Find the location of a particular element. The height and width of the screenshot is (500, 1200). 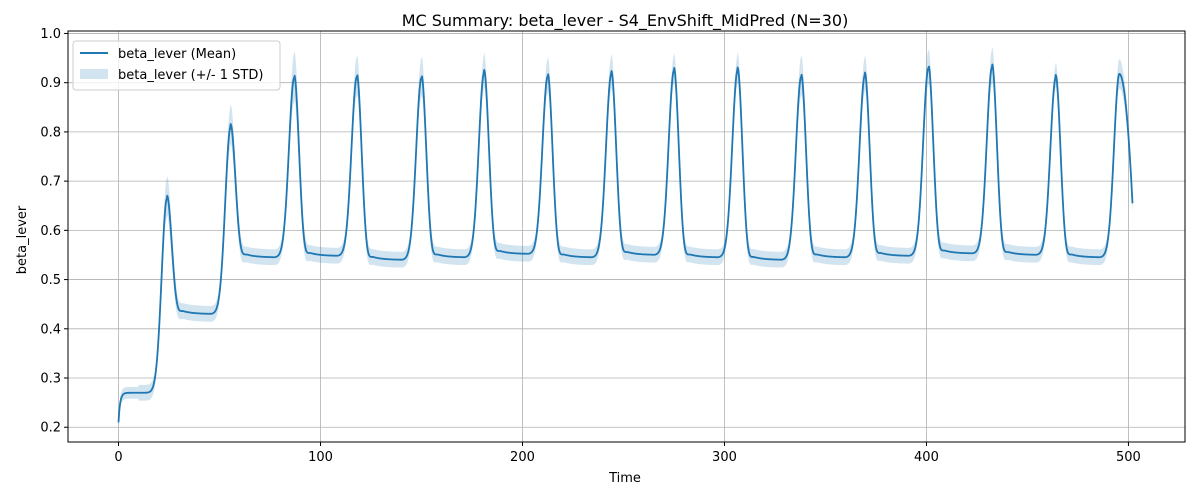

y-tick-label: 0.3 is located at coordinates (50, 379).